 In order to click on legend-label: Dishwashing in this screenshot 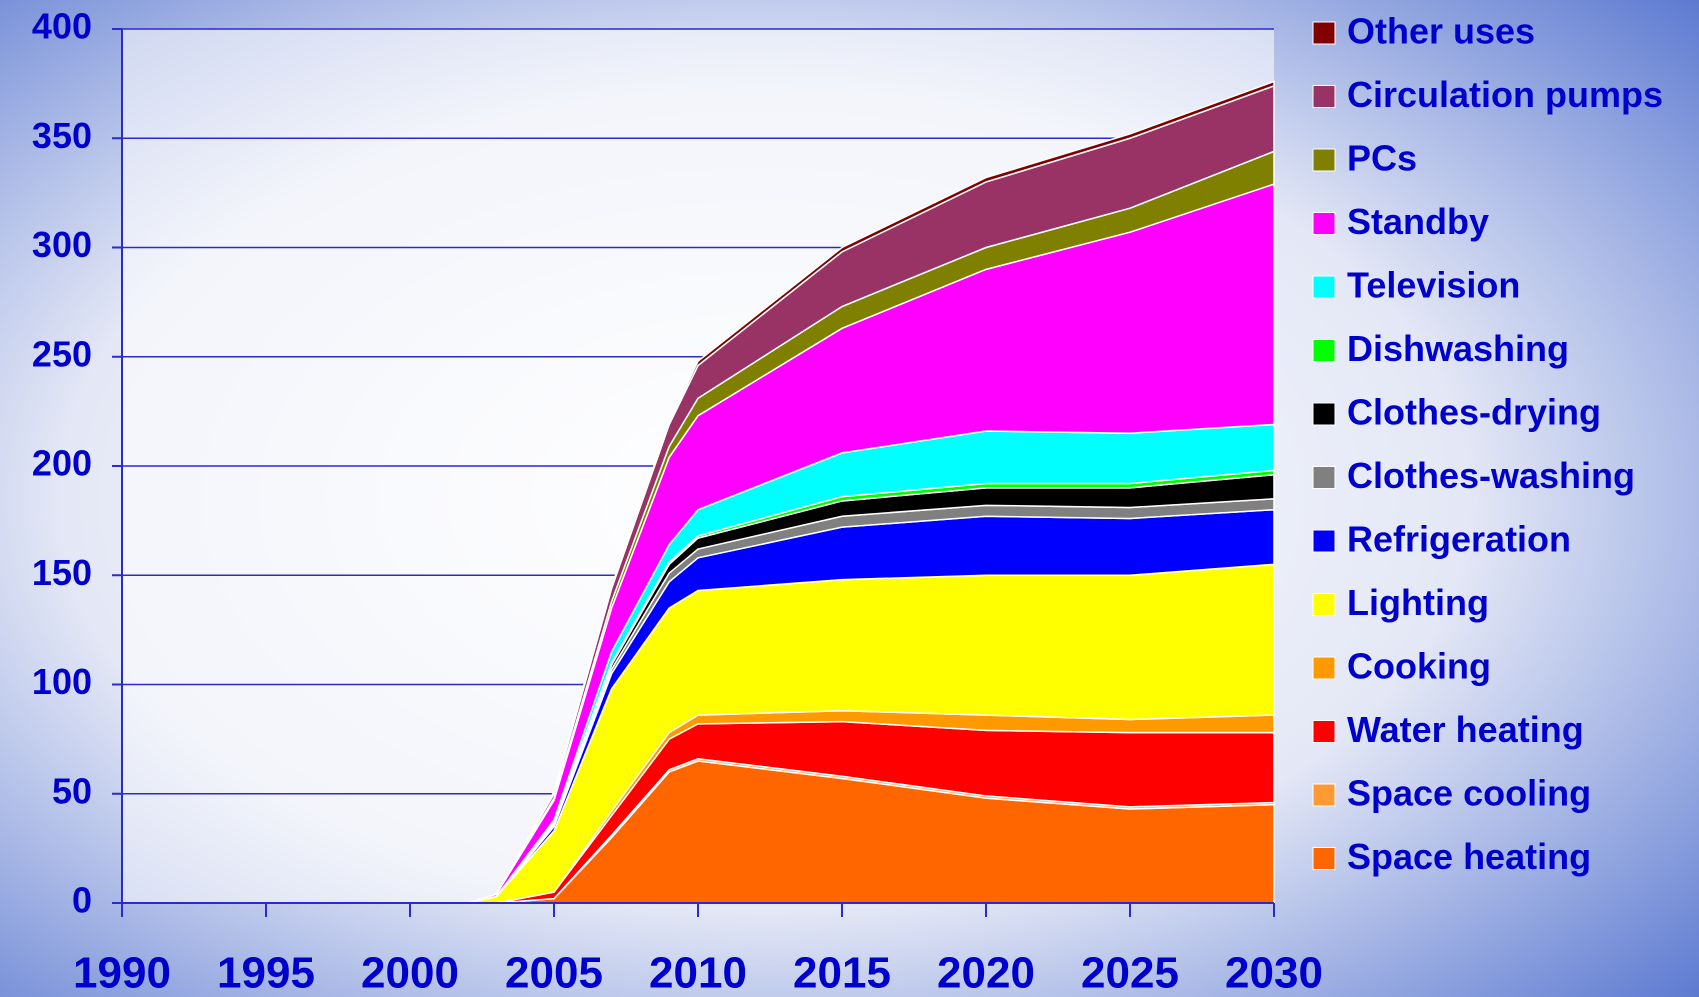, I will do `click(1458, 348)`.